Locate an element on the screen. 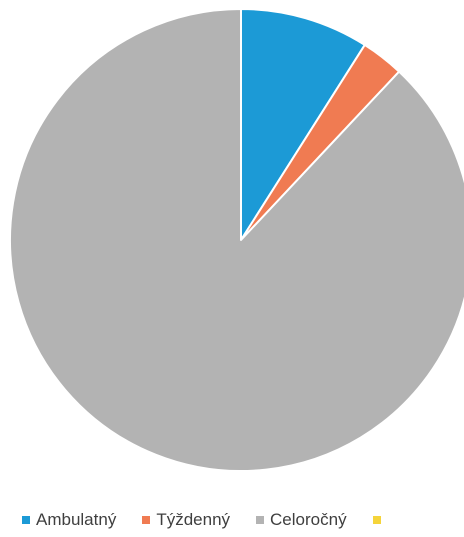 The width and height of the screenshot is (464, 537). chart-legend: Ambulatný Týždenný Celoročný is located at coordinates (204, 520).